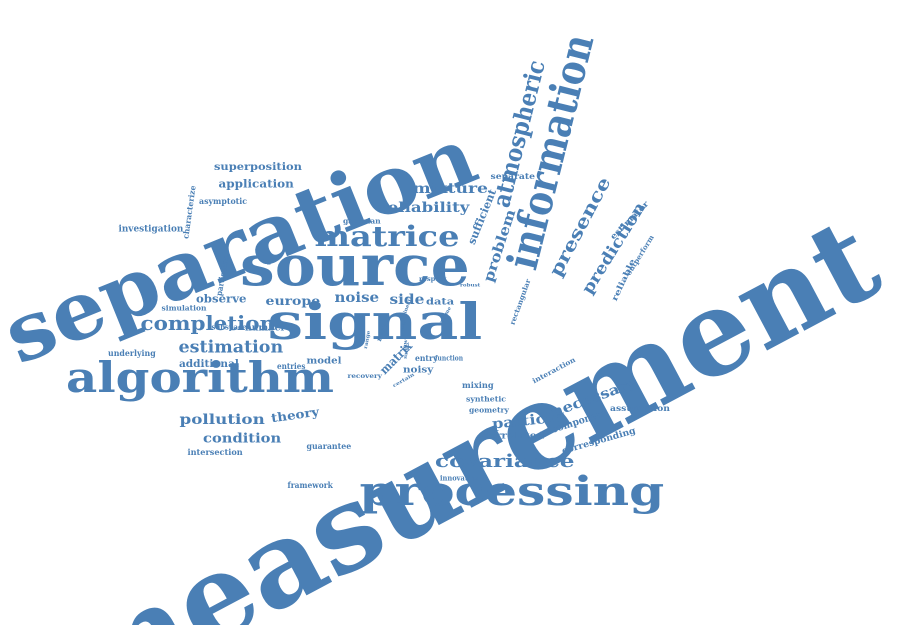 This screenshot has width=900, height=625. I want to click on word-respect: respect, so click(433, 279).